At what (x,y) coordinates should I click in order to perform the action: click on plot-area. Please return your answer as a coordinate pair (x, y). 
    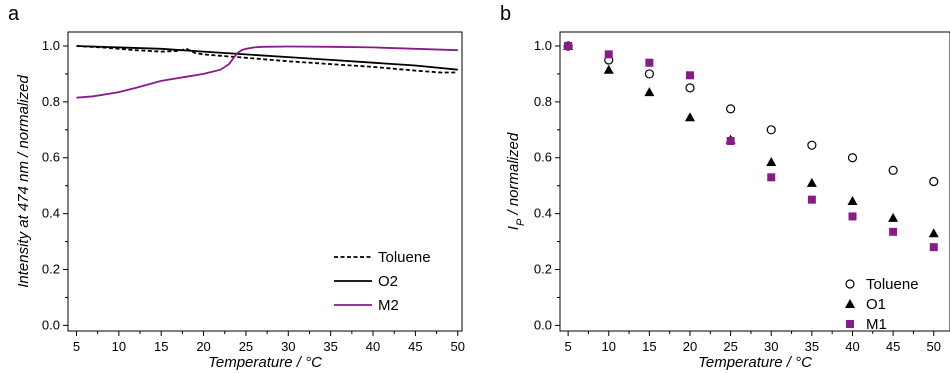
    Looking at the image, I should click on (267, 72).